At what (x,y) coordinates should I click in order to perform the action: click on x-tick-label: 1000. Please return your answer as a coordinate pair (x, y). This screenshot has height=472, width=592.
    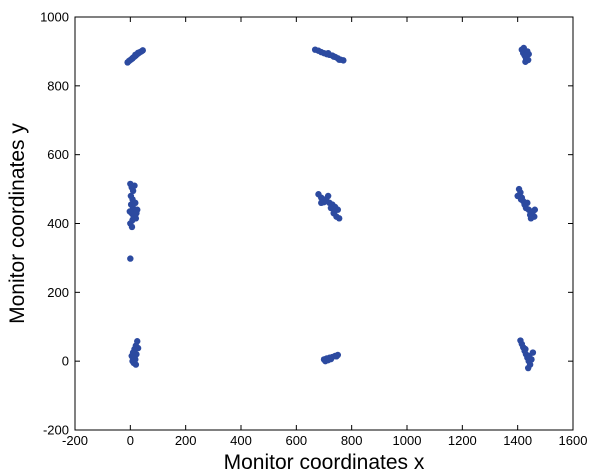
    Looking at the image, I should click on (407, 440).